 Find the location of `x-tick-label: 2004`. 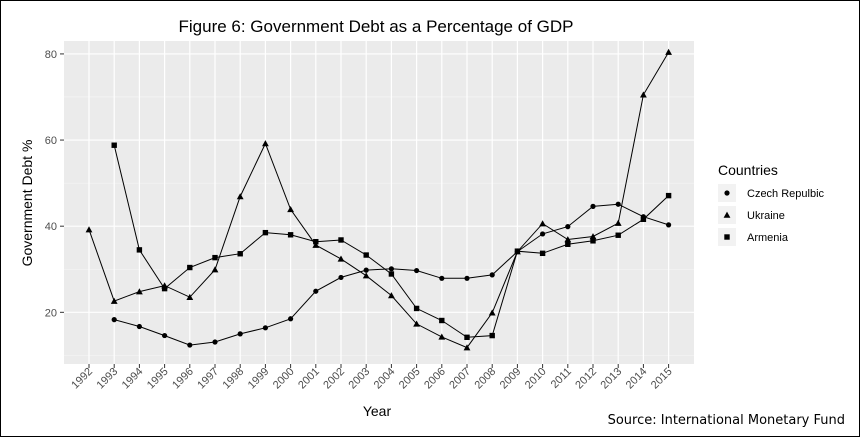

x-tick-label: 2004 is located at coordinates (385, 379).